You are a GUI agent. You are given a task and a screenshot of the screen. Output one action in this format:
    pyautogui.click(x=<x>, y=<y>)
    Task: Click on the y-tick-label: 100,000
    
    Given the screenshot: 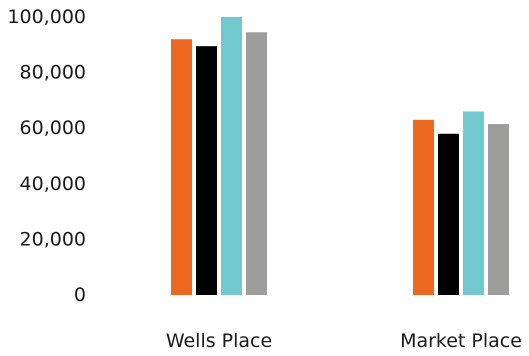 What is the action you would take?
    pyautogui.click(x=46, y=17)
    